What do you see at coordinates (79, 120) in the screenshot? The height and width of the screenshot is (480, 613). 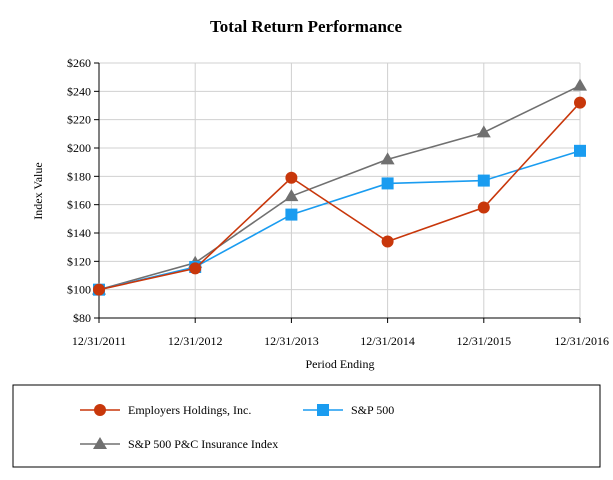 I see `y-tick-label: $220` at bounding box center [79, 120].